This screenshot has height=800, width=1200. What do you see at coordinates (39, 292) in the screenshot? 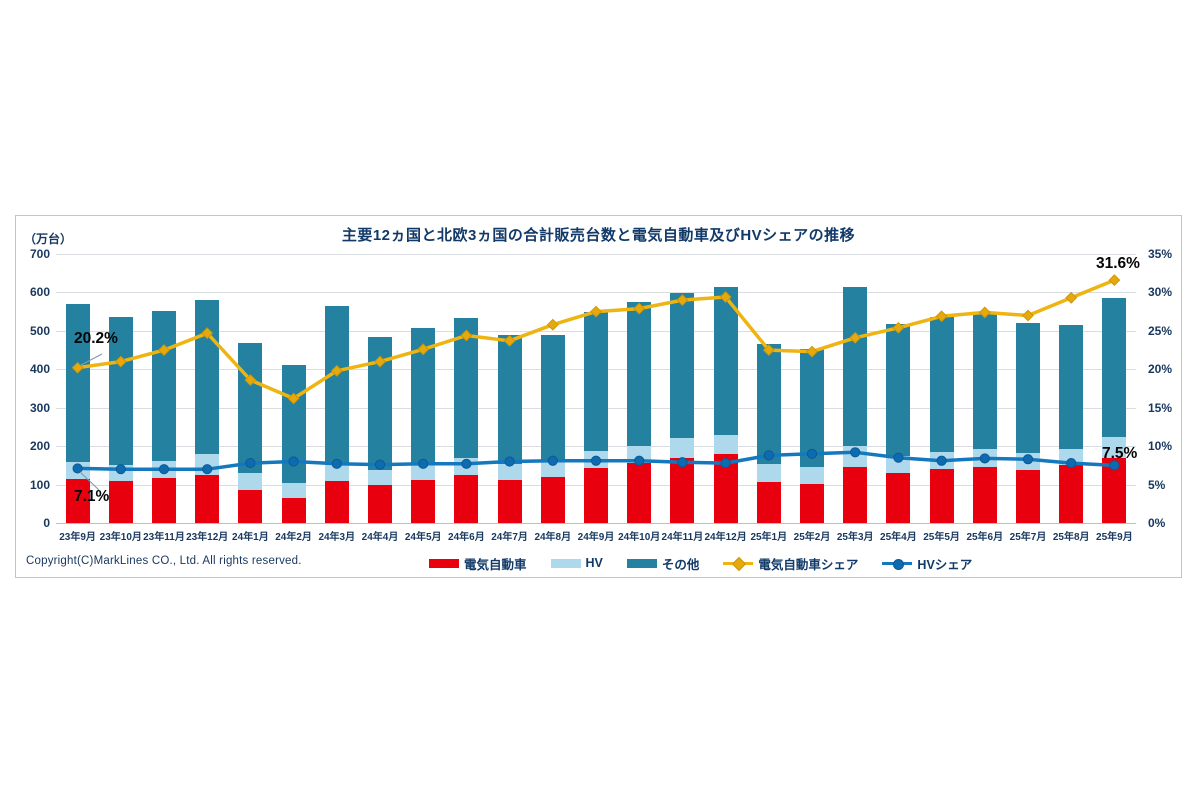
I see `y-axis-tick-label: 600` at bounding box center [39, 292].